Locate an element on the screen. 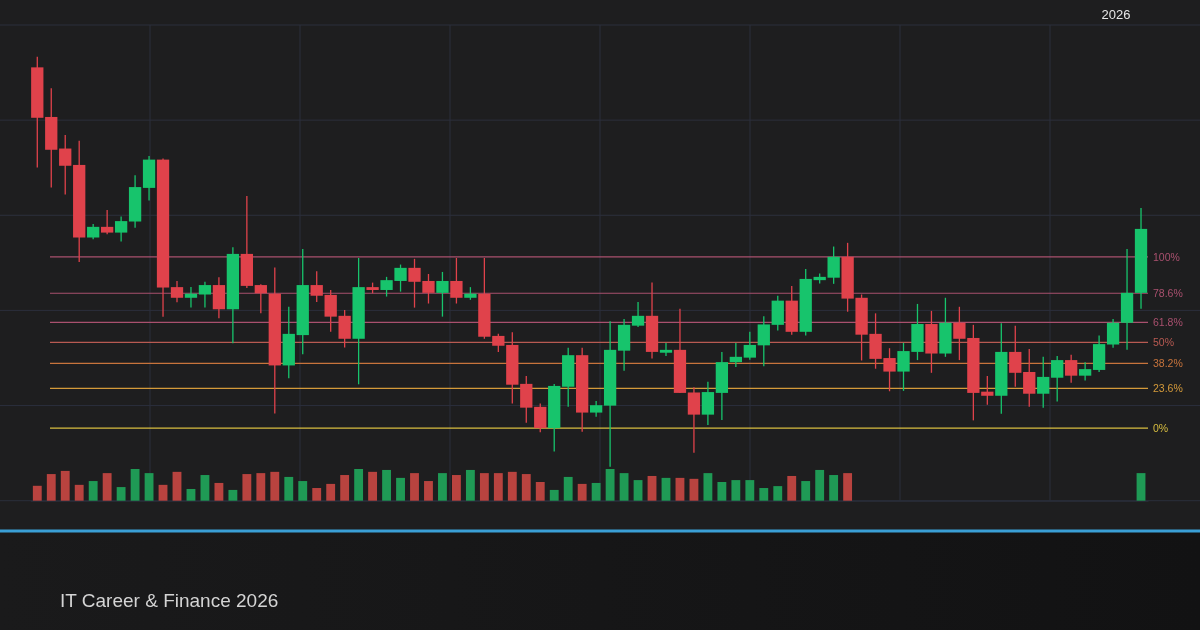  text: 100% is located at coordinates (1166, 256).